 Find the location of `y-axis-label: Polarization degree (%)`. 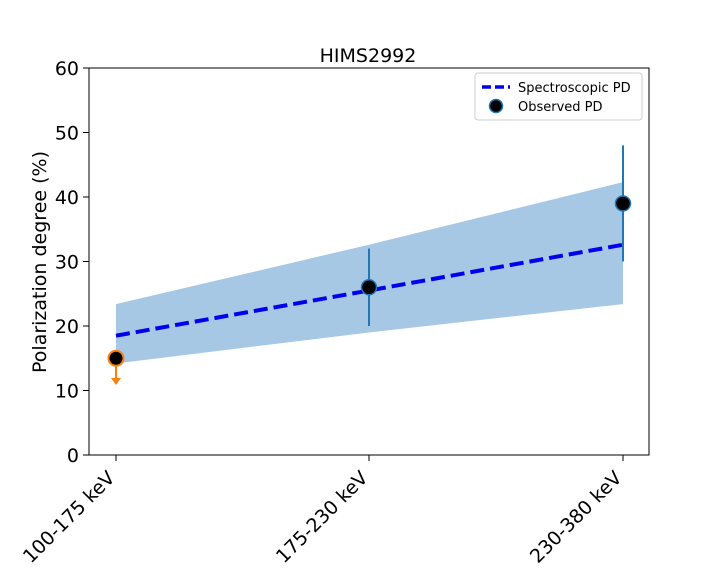

y-axis-label: Polarization degree (%) is located at coordinates (40, 262).